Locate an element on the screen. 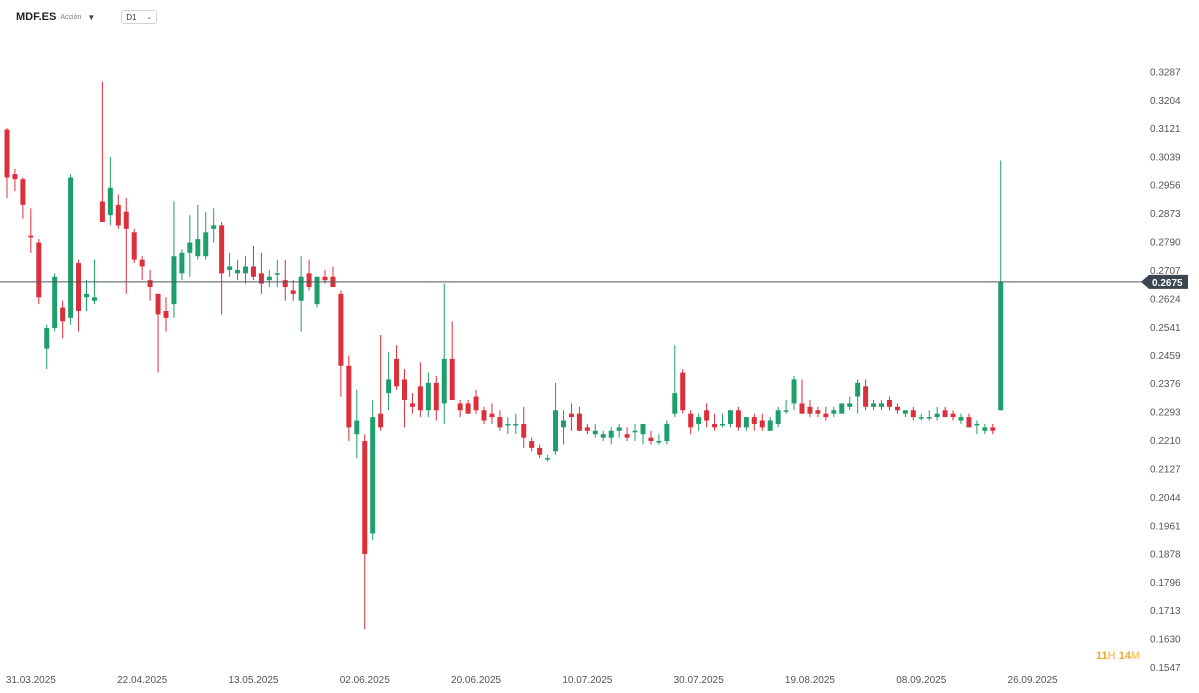 The width and height of the screenshot is (1199, 693). symbol-dropdown-icon: ▼ is located at coordinates (91, 17).